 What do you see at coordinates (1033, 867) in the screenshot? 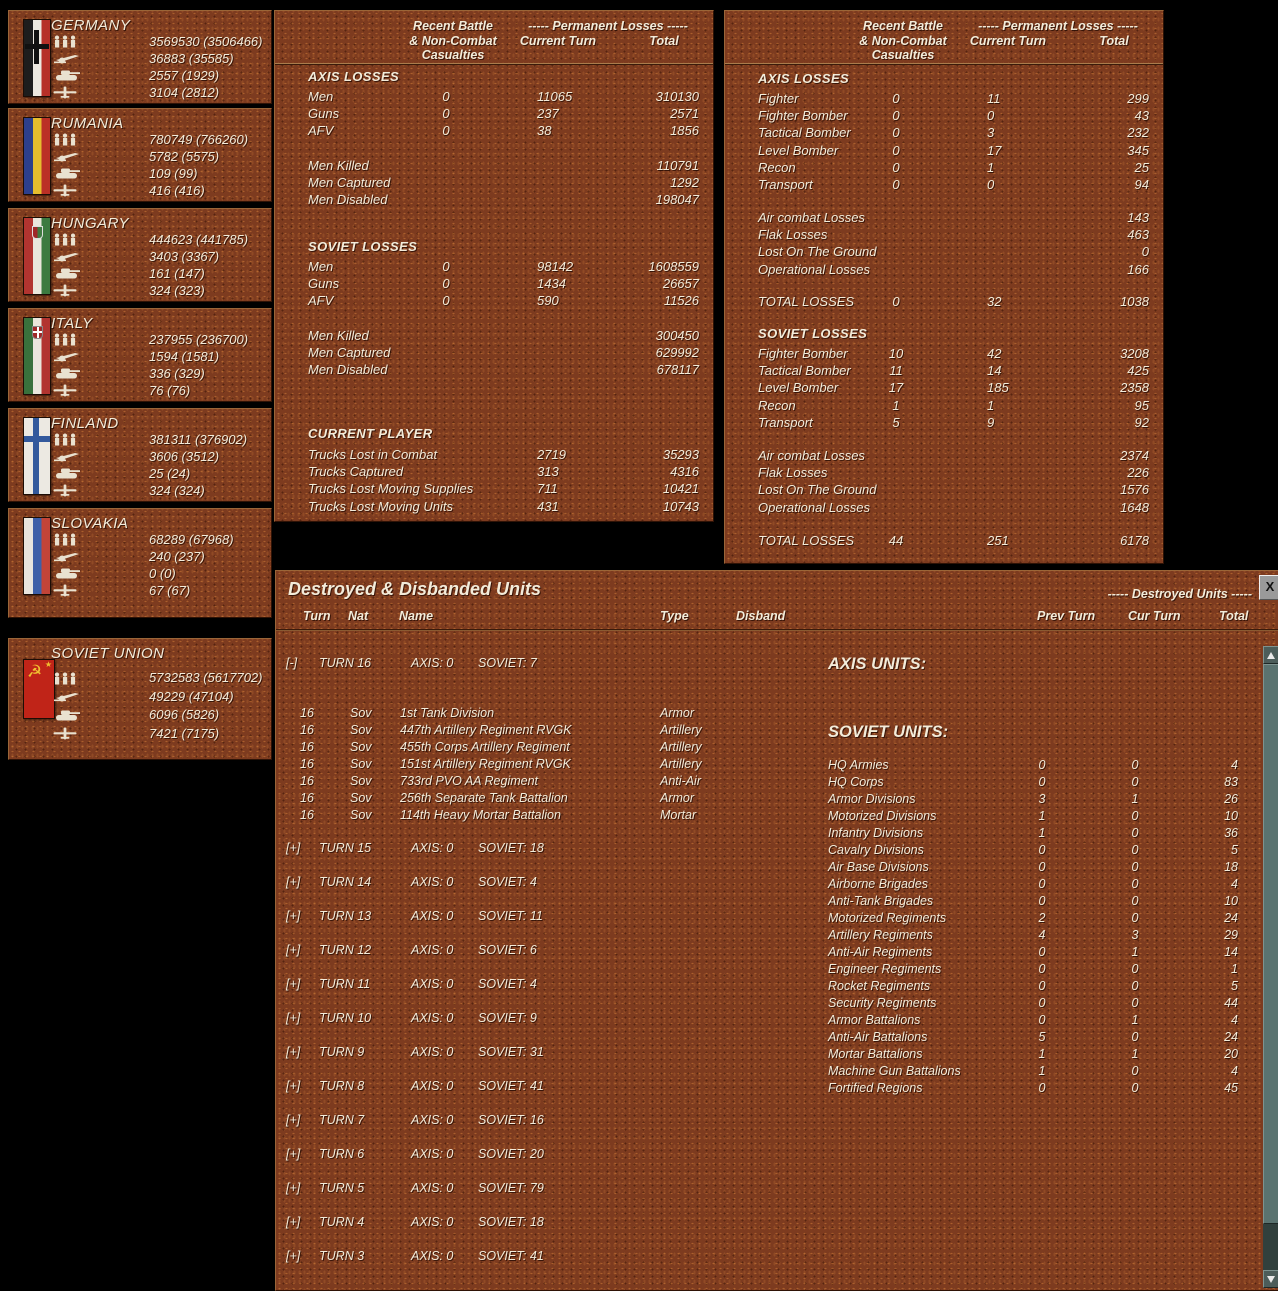
I see `unit-summary-row: Air Base Divisions 0 0 18` at bounding box center [1033, 867].